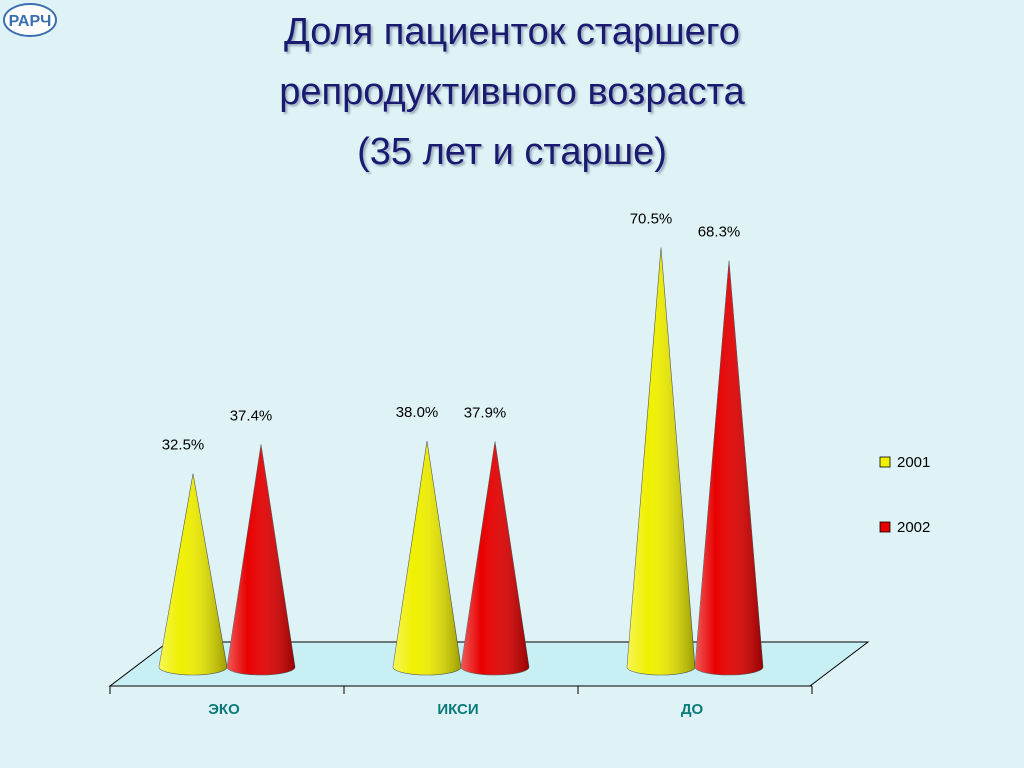 This screenshot has height=768, width=1024. What do you see at coordinates (913, 527) in the screenshot?
I see `legend-label: 2002` at bounding box center [913, 527].